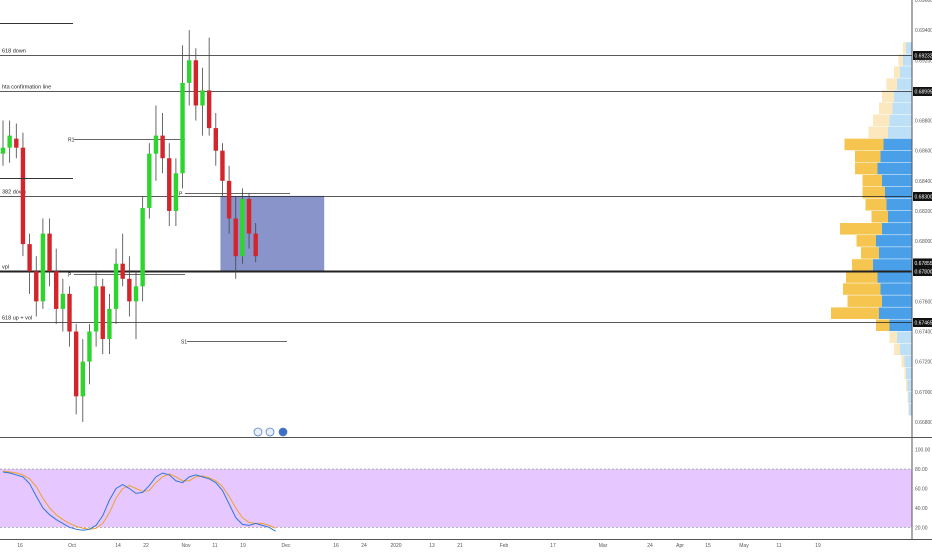 Image resolution: width=932 pixels, height=555 pixels. What do you see at coordinates (680, 546) in the screenshot?
I see `date-tick: Apr` at bounding box center [680, 546].